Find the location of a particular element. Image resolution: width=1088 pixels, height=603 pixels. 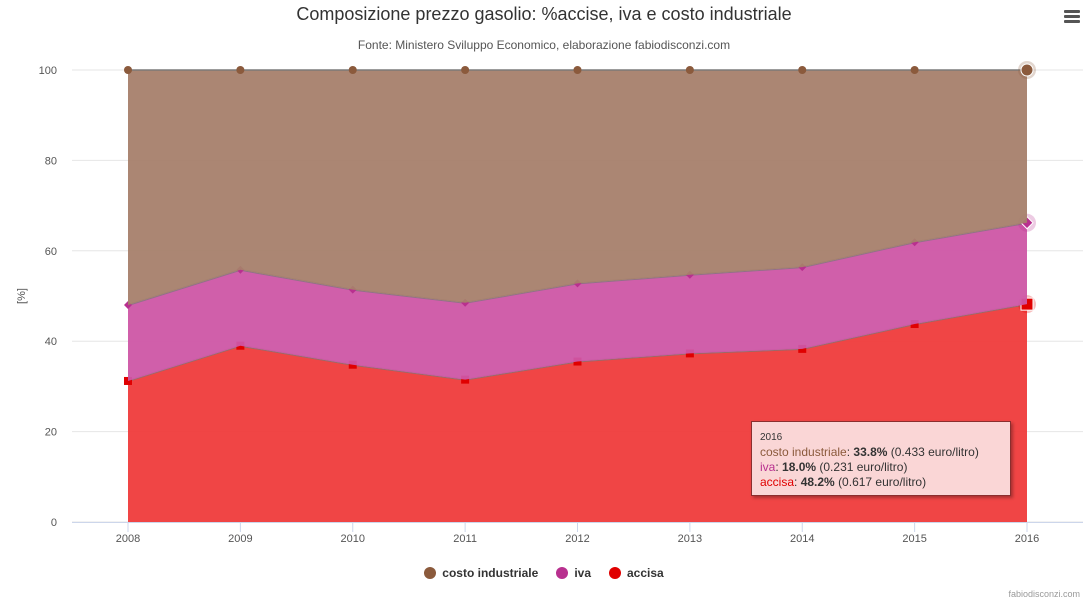

tooltip-extra: (0.231 euro/litro) is located at coordinates (863, 467).